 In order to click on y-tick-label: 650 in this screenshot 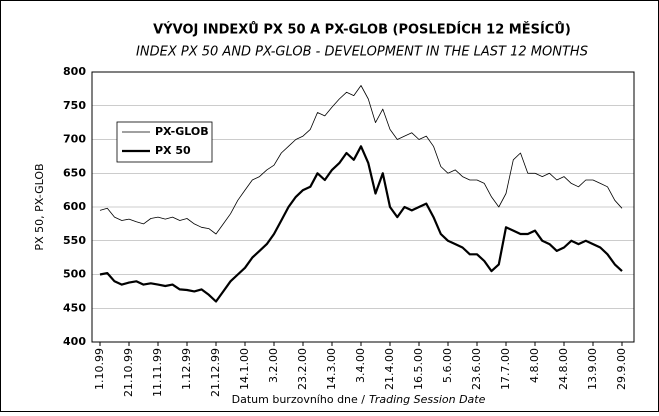, I will do `click(74, 172)`.